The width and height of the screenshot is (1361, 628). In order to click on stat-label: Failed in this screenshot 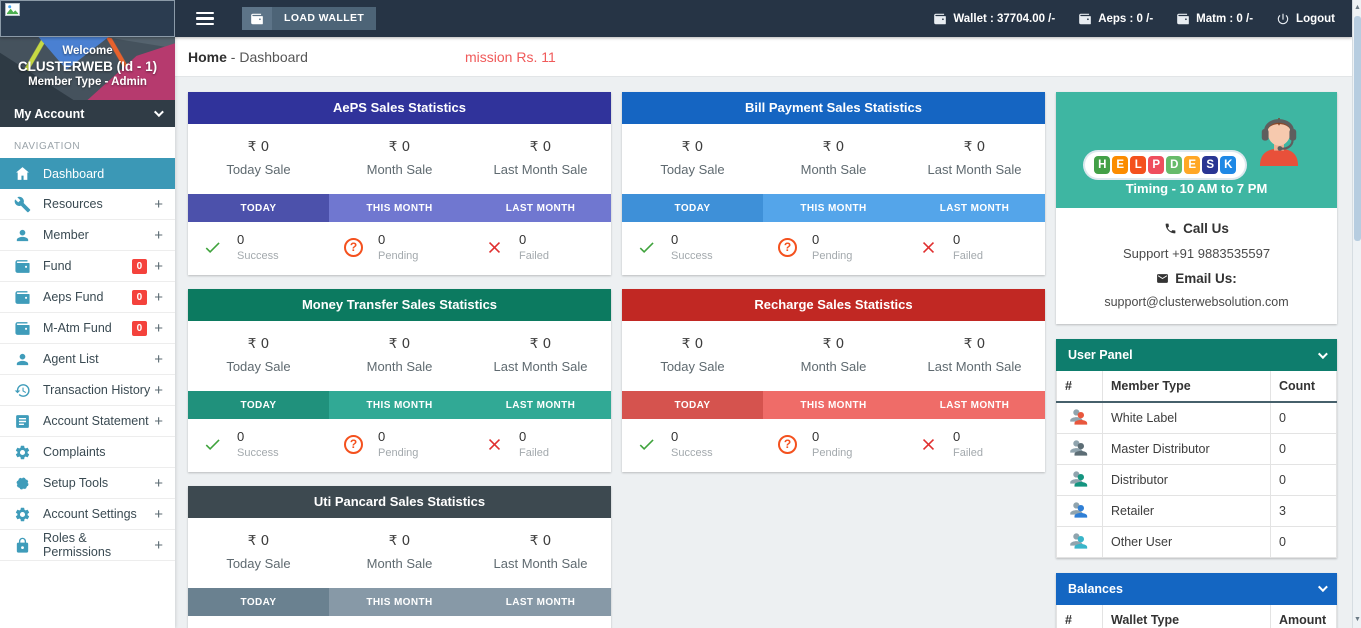, I will do `click(968, 256)`.